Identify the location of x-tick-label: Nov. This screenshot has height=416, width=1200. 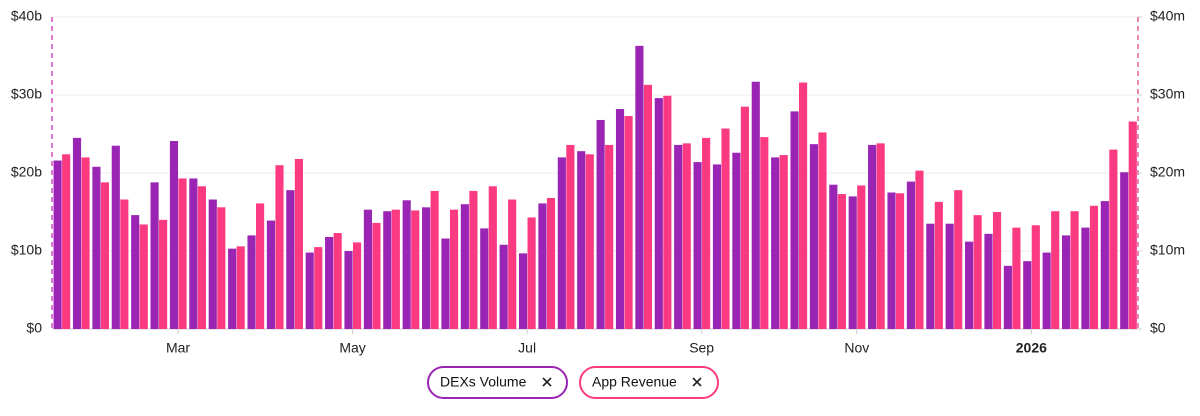
(856, 348).